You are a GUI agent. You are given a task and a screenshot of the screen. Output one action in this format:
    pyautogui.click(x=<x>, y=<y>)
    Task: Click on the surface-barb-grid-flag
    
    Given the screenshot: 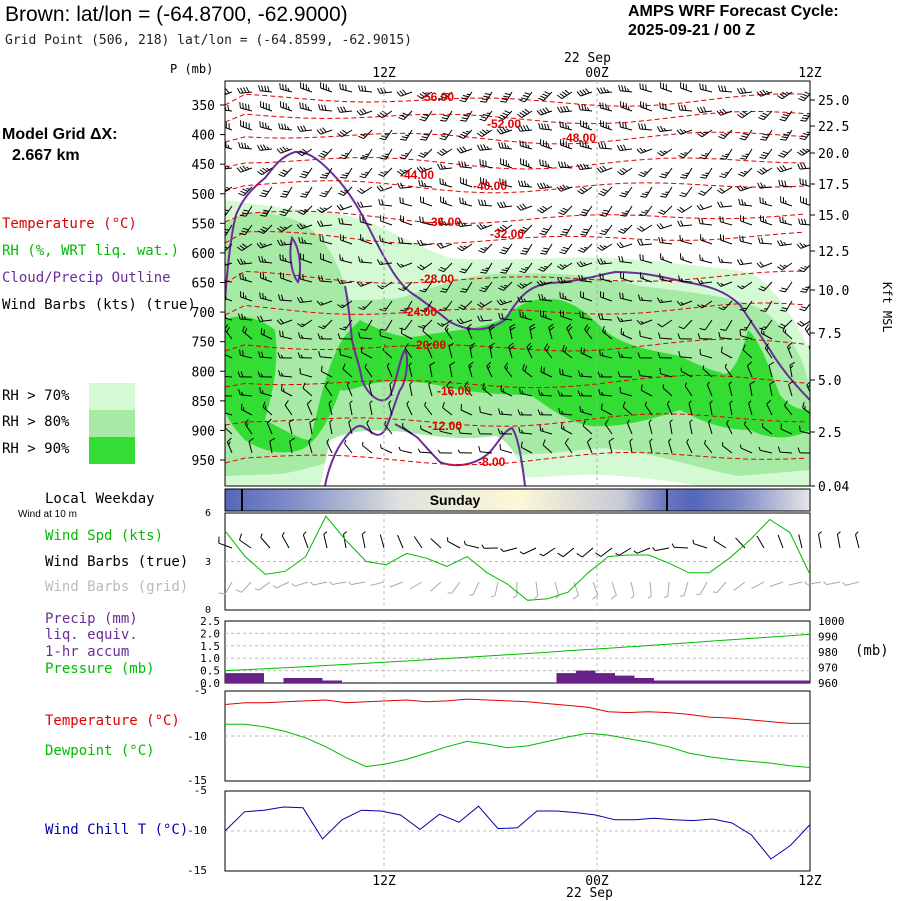 What is the action you would take?
    pyautogui.click(x=844, y=583)
    